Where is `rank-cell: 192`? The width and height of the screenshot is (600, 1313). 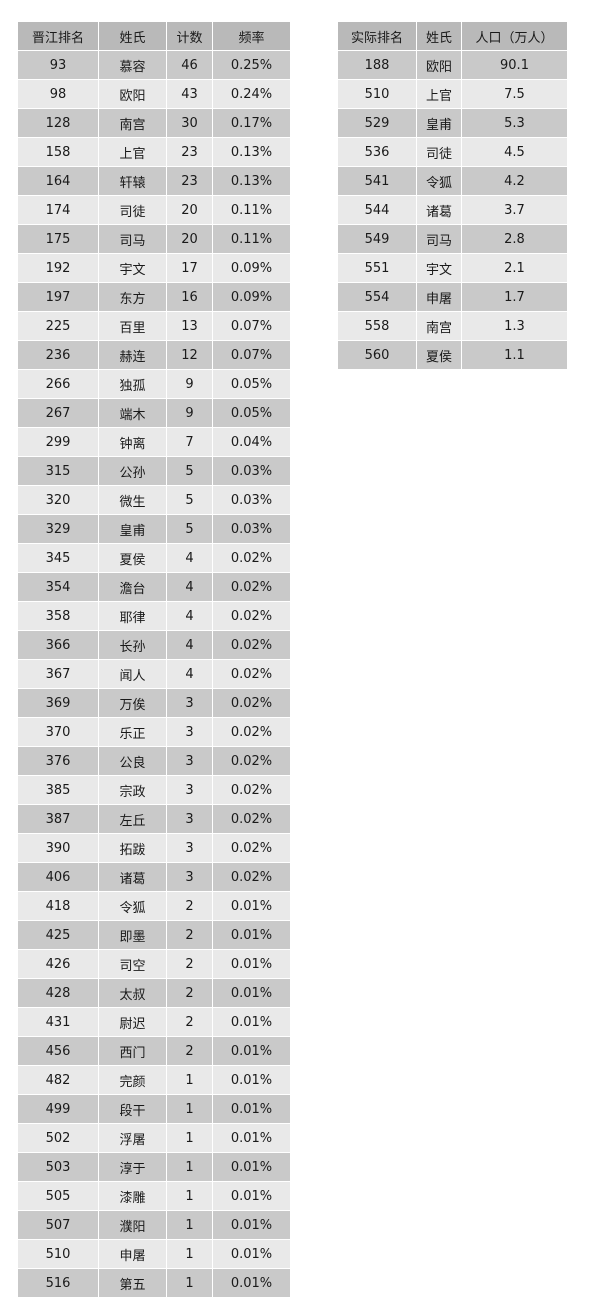
rank-cell: 192 is located at coordinates (58, 268).